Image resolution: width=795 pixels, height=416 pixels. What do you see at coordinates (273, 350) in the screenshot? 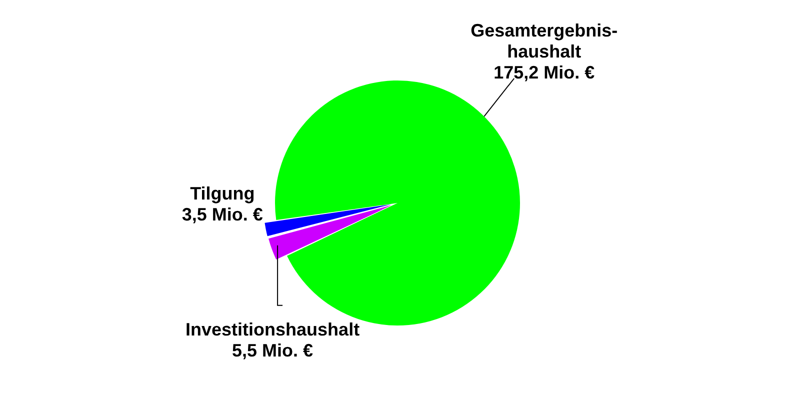
I see `data-label: 5,5 Mio. €` at bounding box center [273, 350].